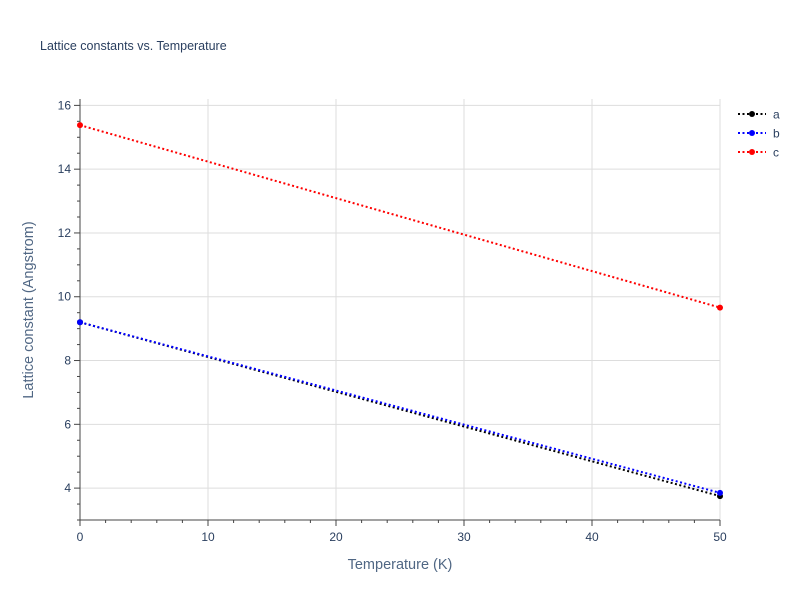 This screenshot has height=605, width=800. I want to click on y-tick-label: 4, so click(67, 488).